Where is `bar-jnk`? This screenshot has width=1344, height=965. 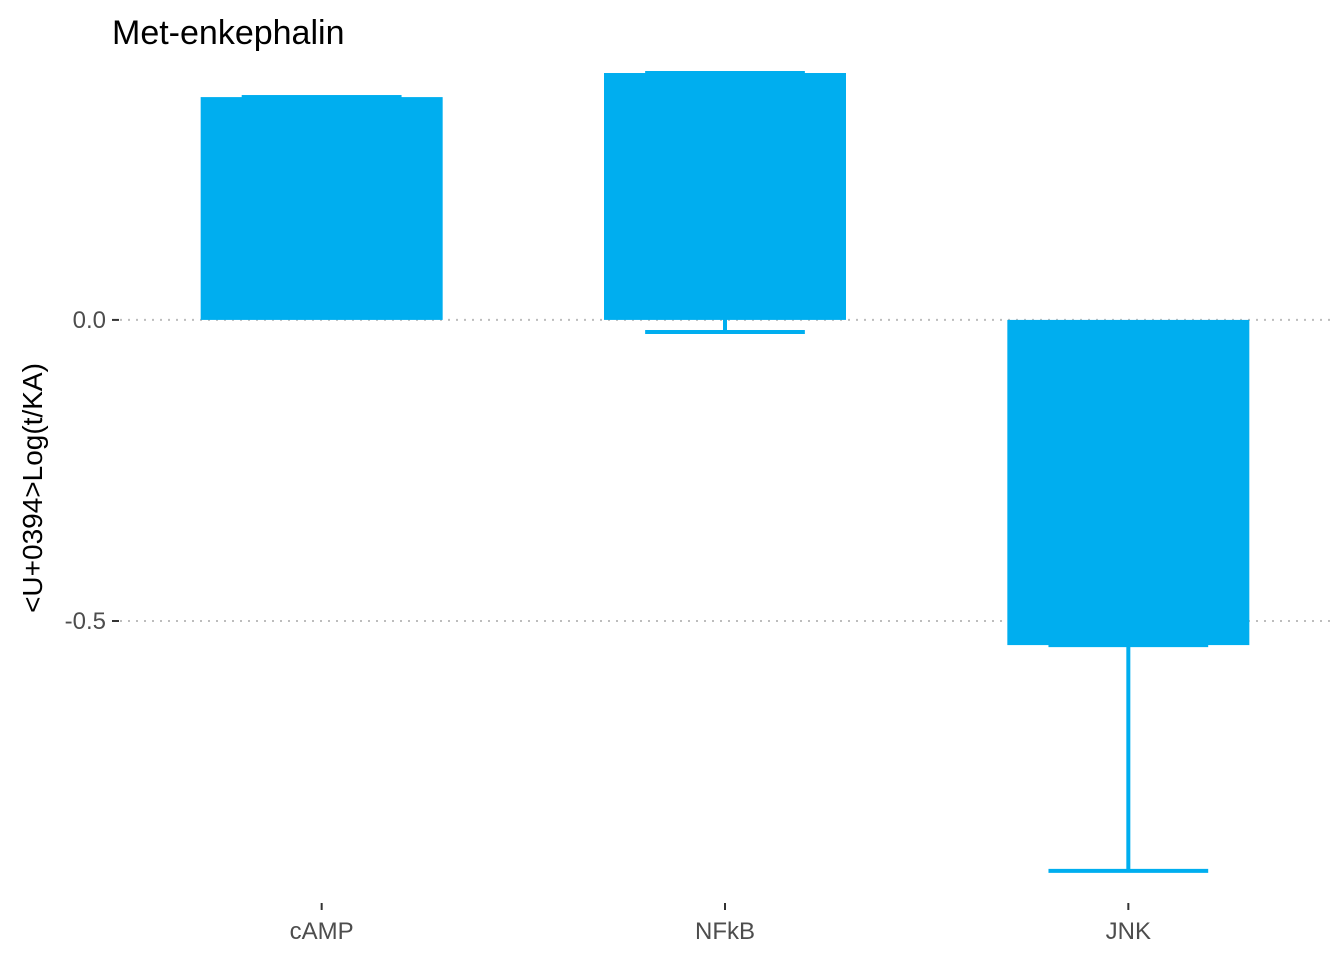 bar-jnk is located at coordinates (1128, 482).